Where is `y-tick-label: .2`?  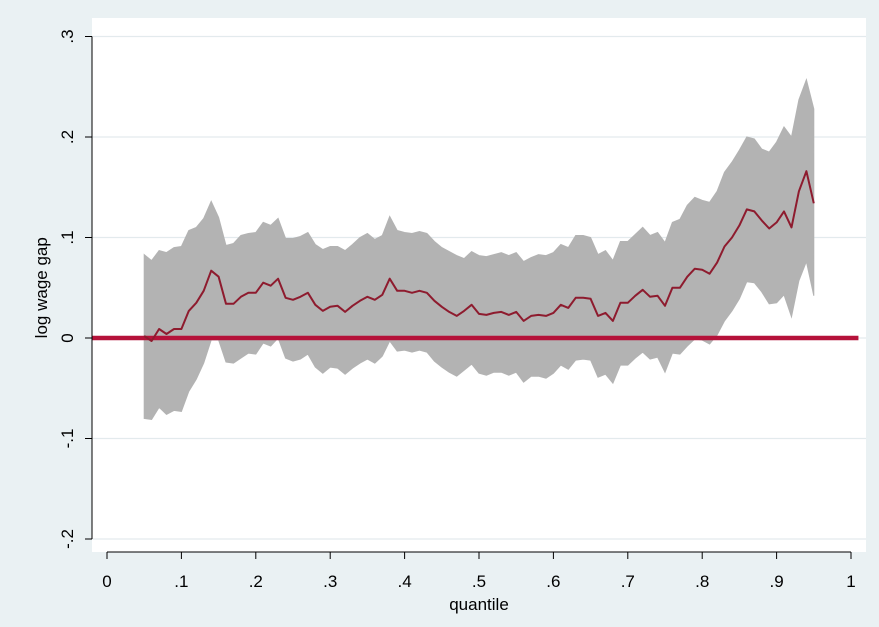 y-tick-label: .2 is located at coordinates (67, 137).